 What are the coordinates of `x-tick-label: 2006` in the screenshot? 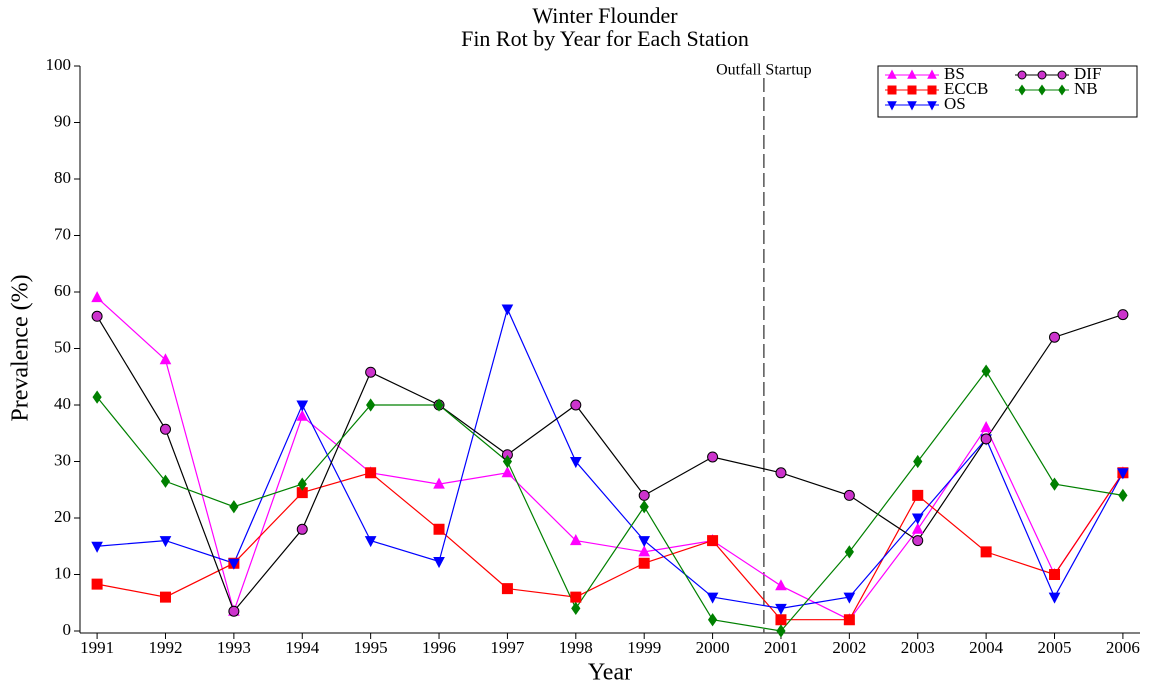 It's located at (1123, 647).